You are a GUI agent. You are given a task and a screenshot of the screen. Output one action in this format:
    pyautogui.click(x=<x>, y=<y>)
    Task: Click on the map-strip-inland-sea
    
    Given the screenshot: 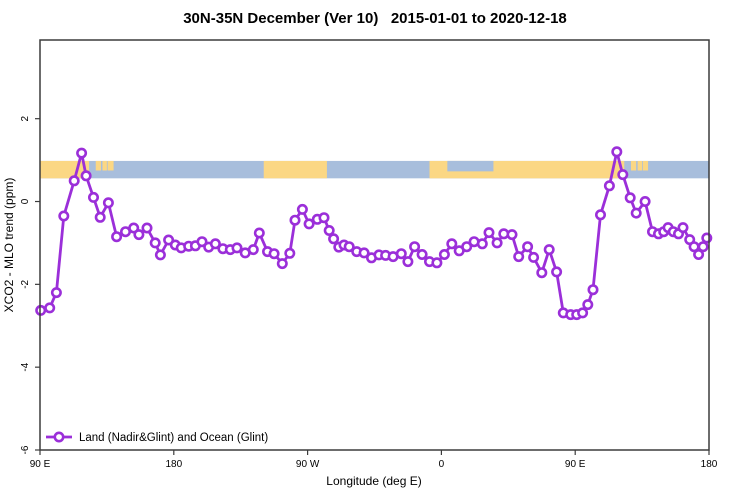 What is the action you would take?
    pyautogui.click(x=470, y=166)
    